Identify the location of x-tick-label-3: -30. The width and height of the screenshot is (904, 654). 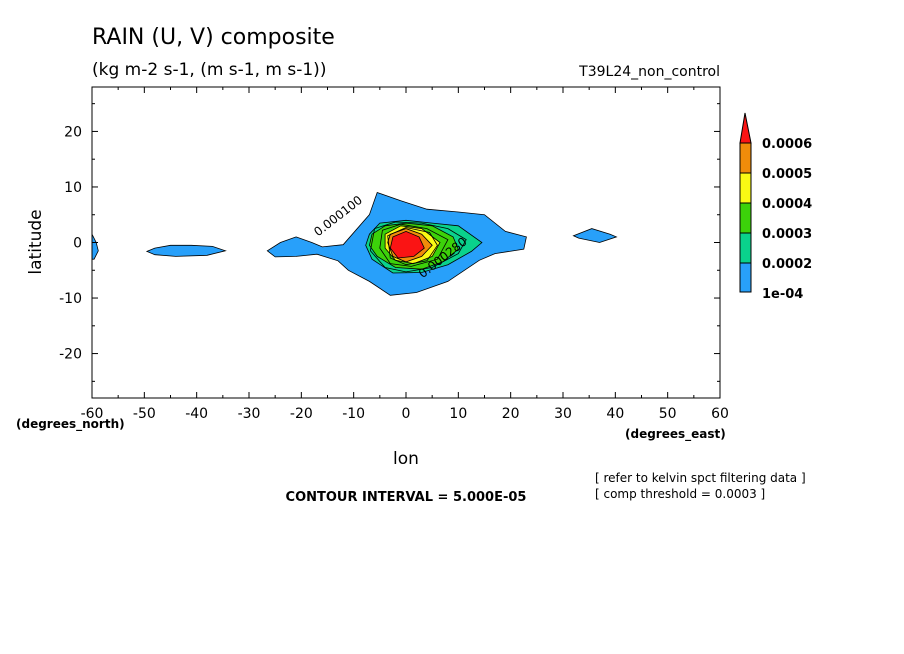
(249, 414).